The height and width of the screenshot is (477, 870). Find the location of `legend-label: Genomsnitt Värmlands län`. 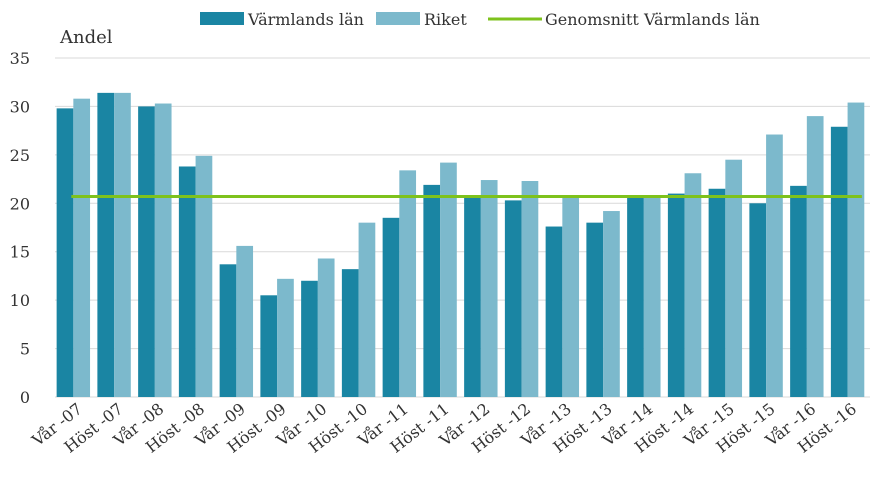

legend-label: Genomsnitt Värmlands län is located at coordinates (652, 19).